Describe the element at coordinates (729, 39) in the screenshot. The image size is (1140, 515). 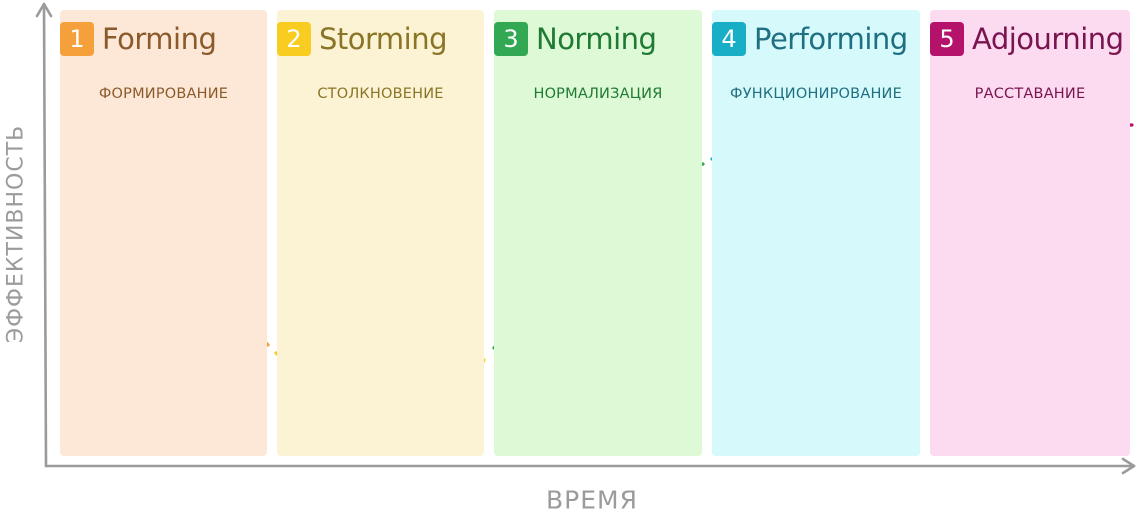
I see `stage-number-badge-performing: 4` at that location.